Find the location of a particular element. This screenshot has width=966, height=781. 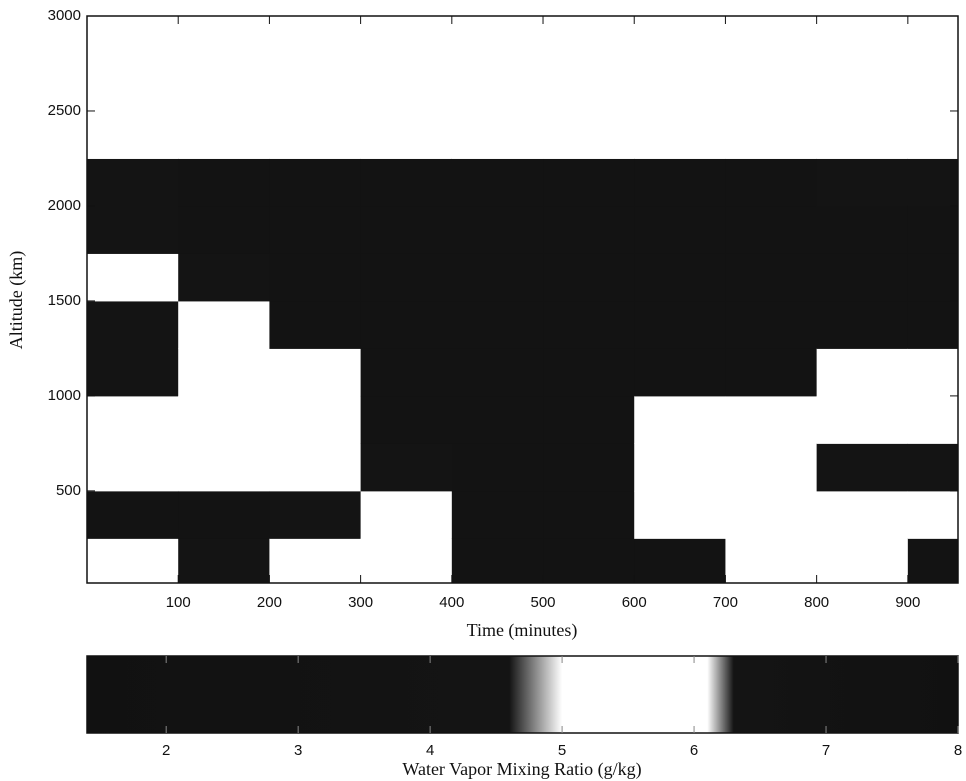

colorbar-tick-label: 2 is located at coordinates (166, 750).